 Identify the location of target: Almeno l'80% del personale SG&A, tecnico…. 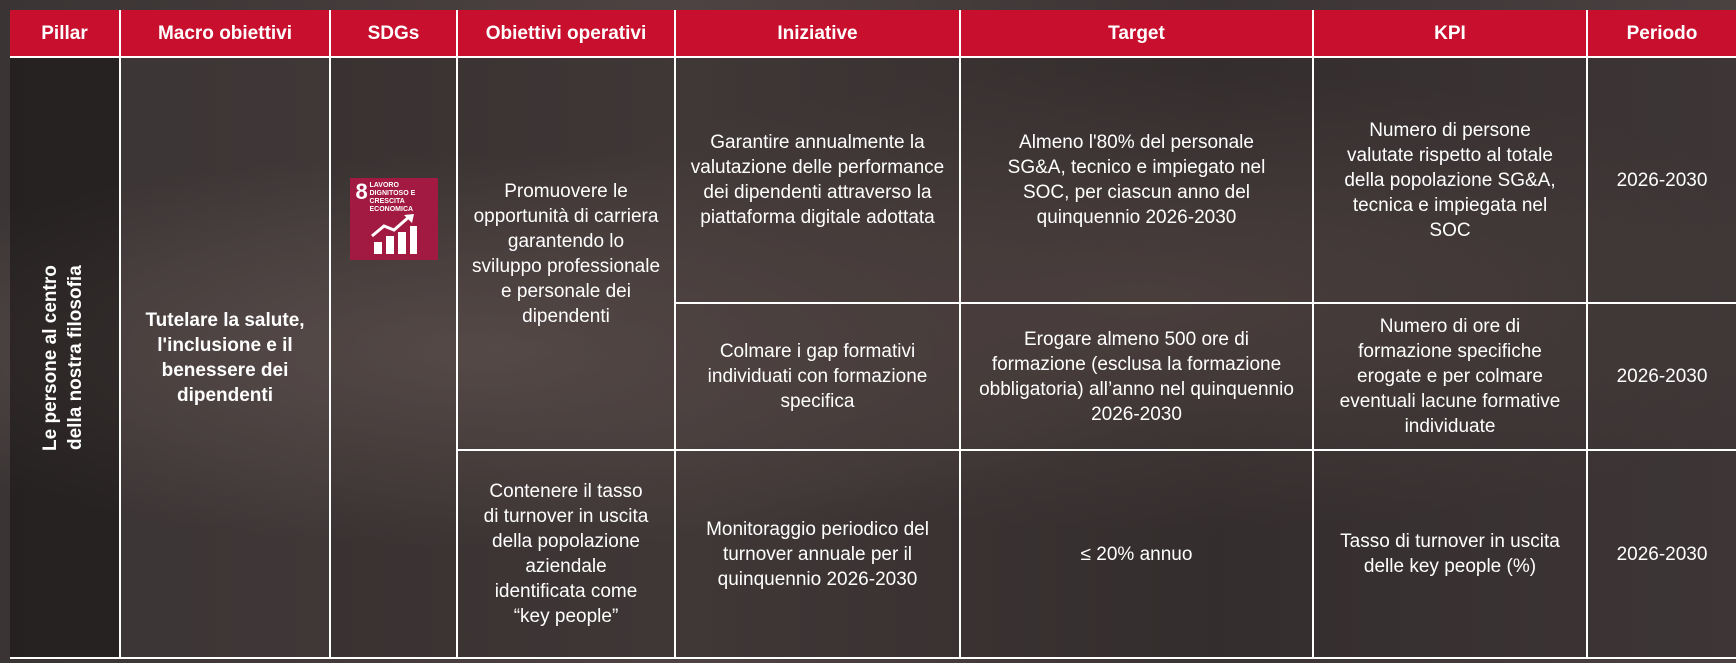
(1136, 180).